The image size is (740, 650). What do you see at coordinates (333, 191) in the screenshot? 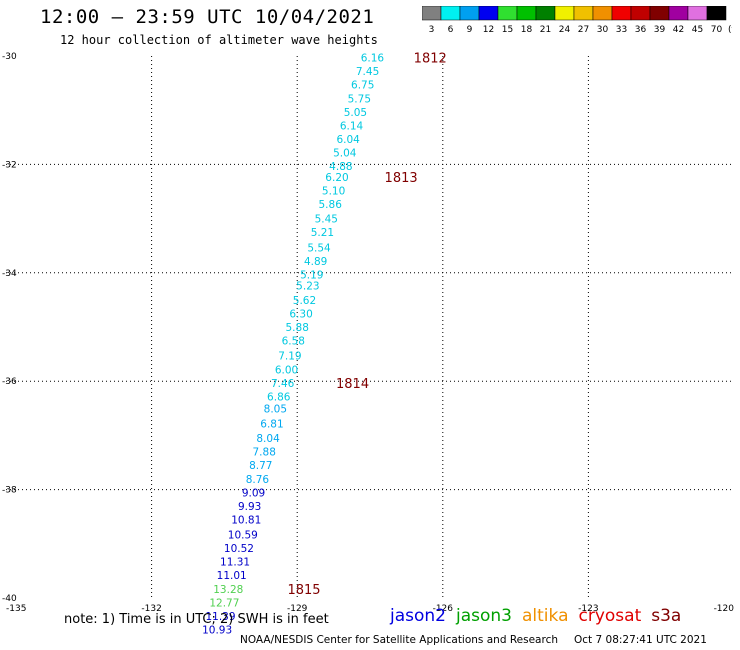
I see `wave-height-value: 5.10` at bounding box center [333, 191].